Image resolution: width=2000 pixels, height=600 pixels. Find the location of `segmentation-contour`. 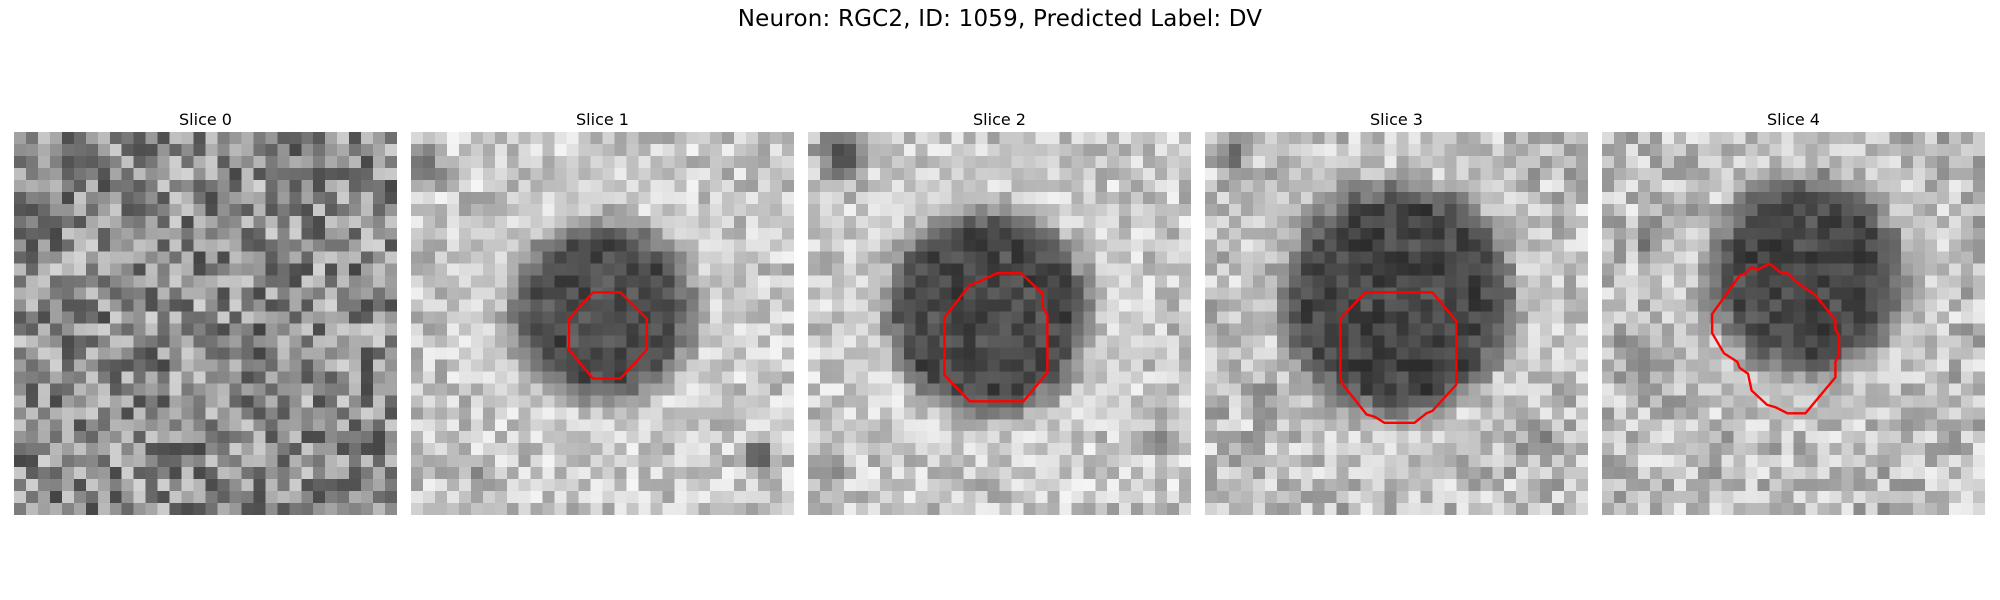

segmentation-contour is located at coordinates (607, 335).